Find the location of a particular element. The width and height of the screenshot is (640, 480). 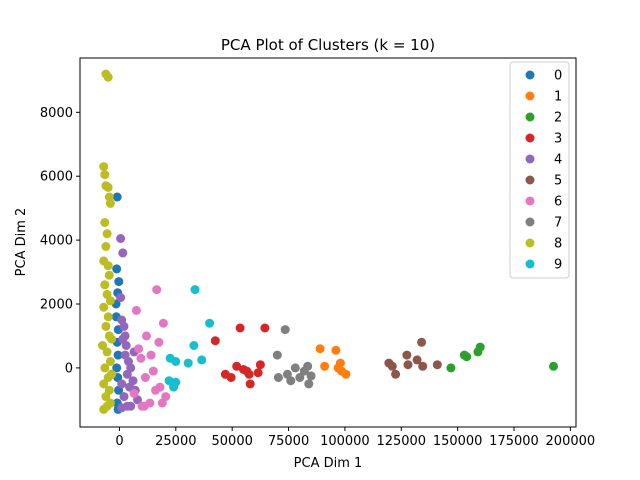

legend-box is located at coordinates (539, 170).